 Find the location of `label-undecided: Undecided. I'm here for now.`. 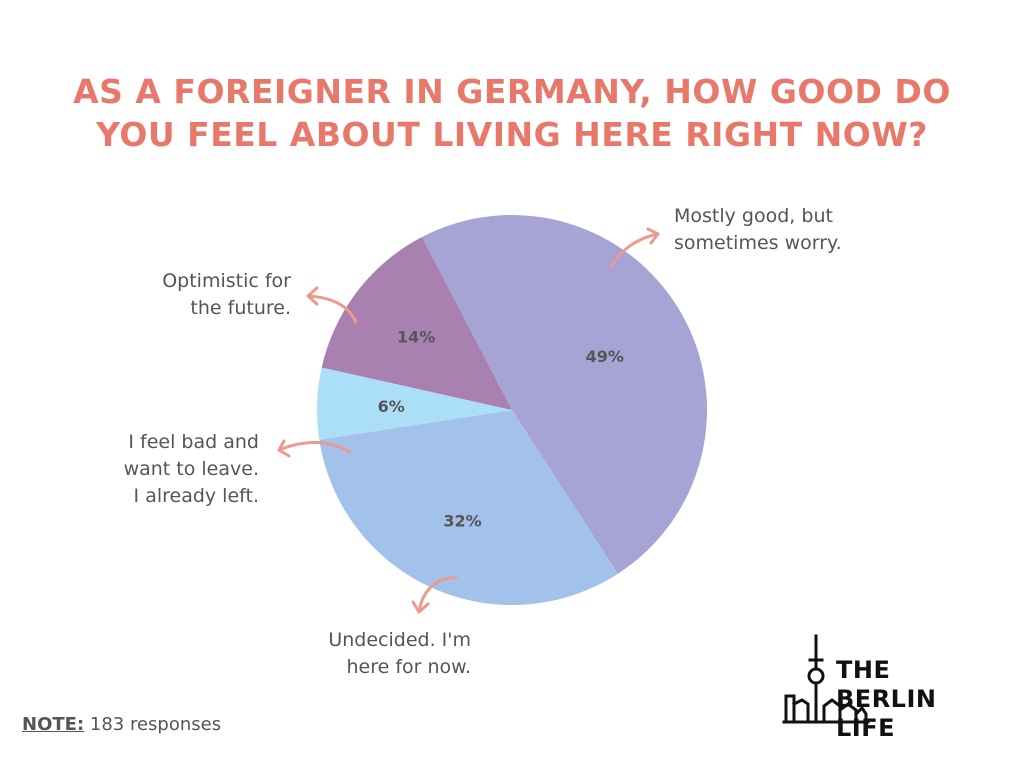

label-undecided: Undecided. I'm here for now. is located at coordinates (399, 653).